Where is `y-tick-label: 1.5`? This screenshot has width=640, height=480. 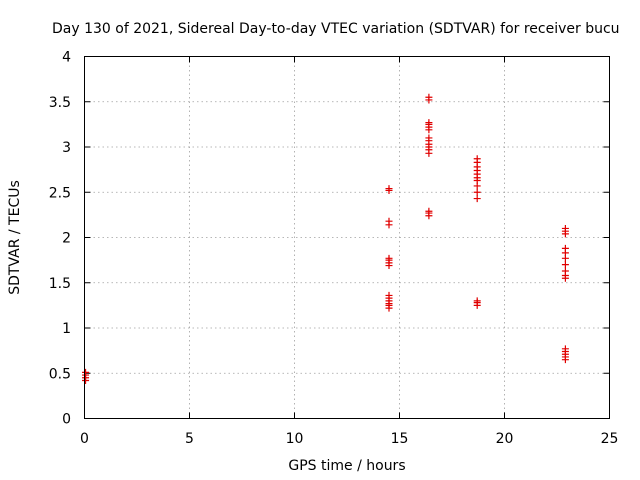
y-tick-label: 1.5 is located at coordinates (60, 284).